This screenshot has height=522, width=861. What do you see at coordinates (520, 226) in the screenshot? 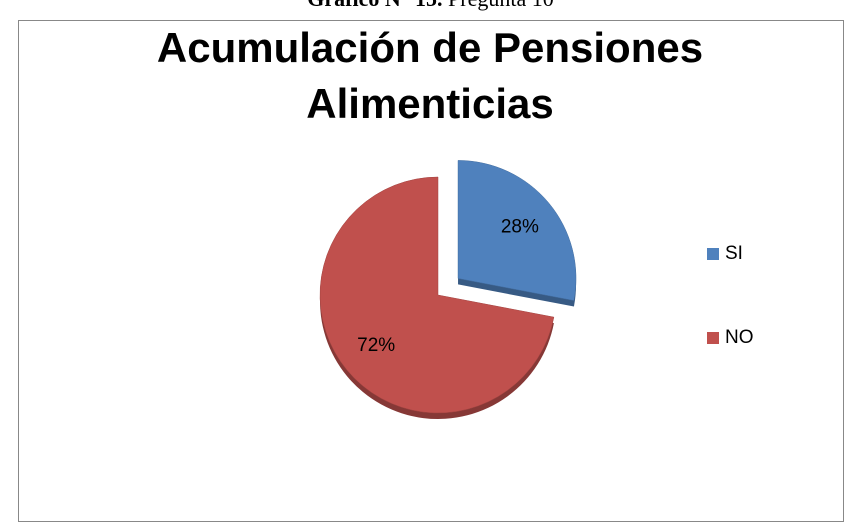
I see `data-label: 28%` at bounding box center [520, 226].